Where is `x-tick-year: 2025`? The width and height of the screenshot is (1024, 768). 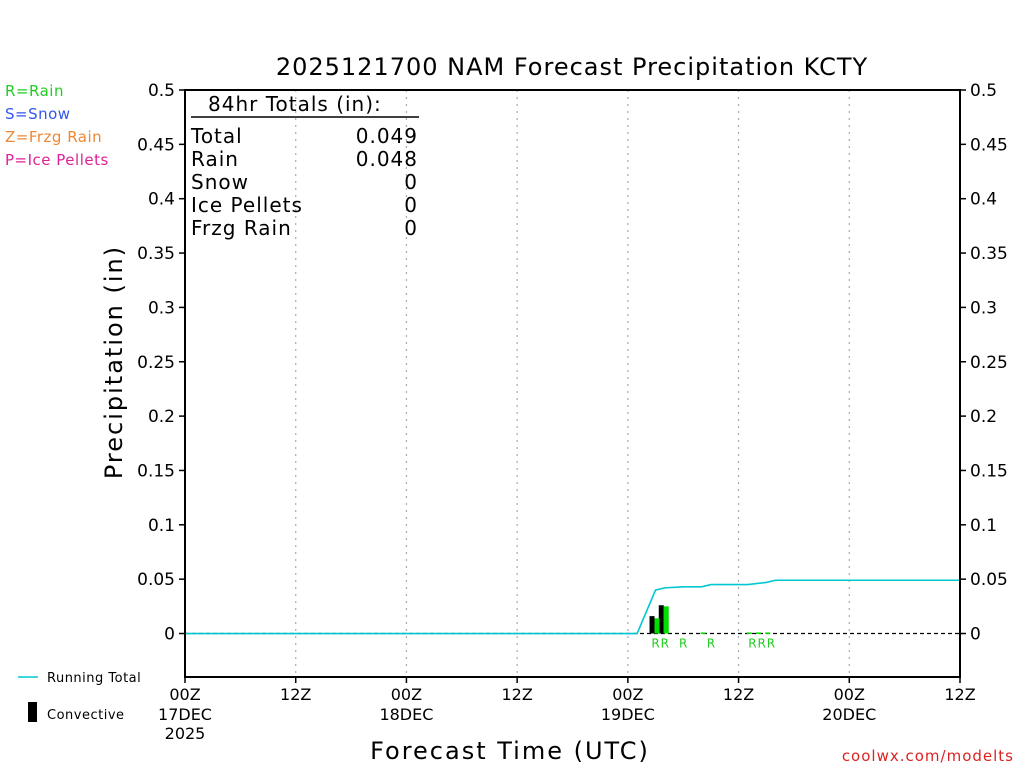 x-tick-year: 2025 is located at coordinates (185, 733).